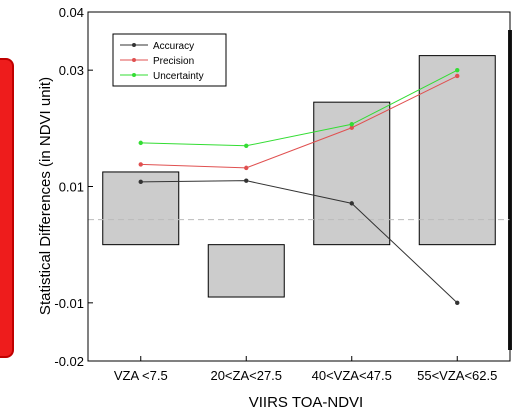 Image resolution: width=512 pixels, height=416 pixels. I want to click on x-axis-title: VIIRS TOA-NDVI, so click(306, 402).